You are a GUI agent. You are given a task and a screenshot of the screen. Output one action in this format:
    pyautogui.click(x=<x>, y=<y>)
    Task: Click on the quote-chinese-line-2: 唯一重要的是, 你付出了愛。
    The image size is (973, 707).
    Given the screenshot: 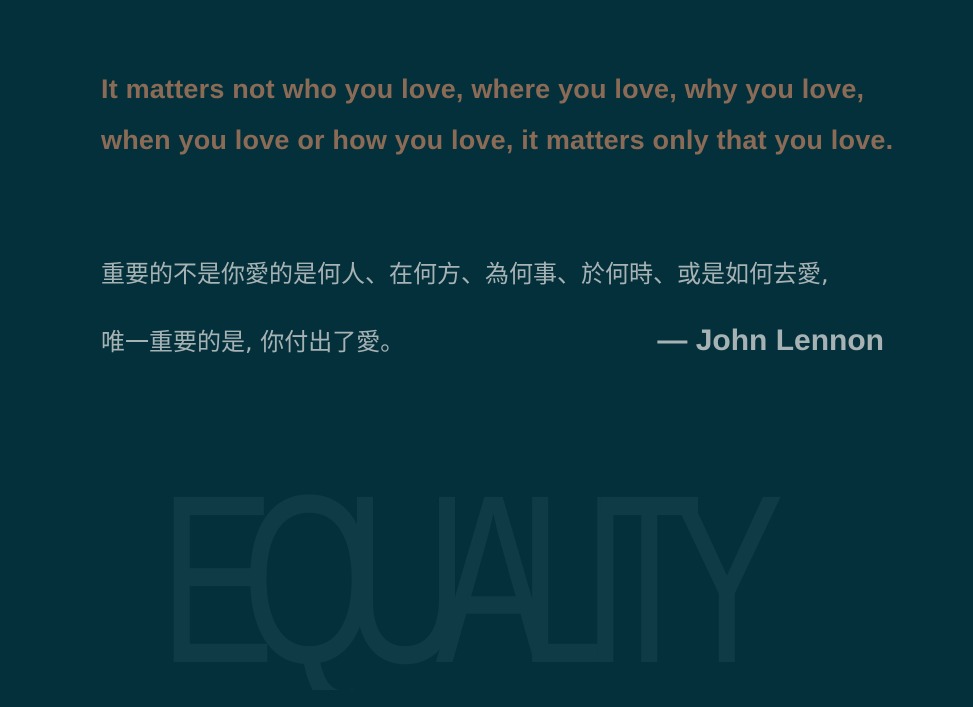 What is the action you would take?
    pyautogui.click(x=253, y=342)
    